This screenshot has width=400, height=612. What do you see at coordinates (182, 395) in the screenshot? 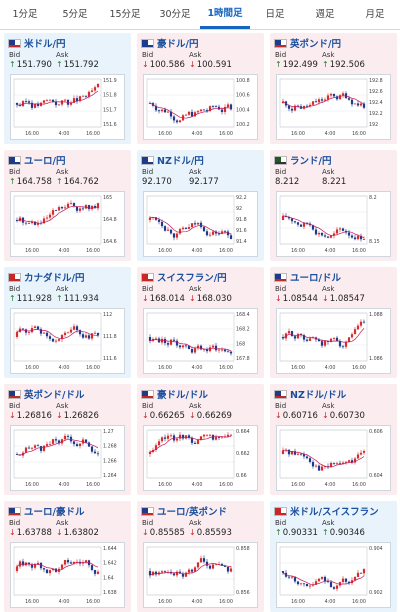
I see `pair-name: 豪ドル/ドル` at bounding box center [182, 395].